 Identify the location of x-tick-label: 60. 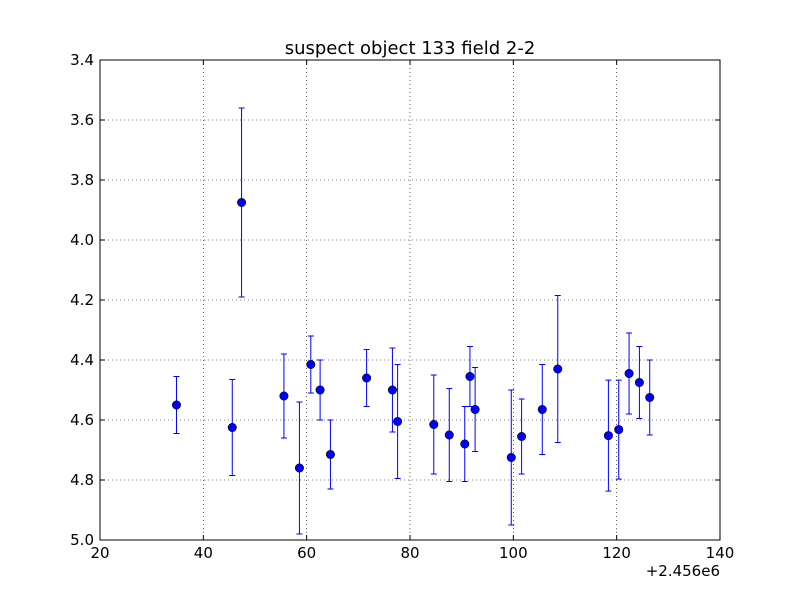
(306, 553).